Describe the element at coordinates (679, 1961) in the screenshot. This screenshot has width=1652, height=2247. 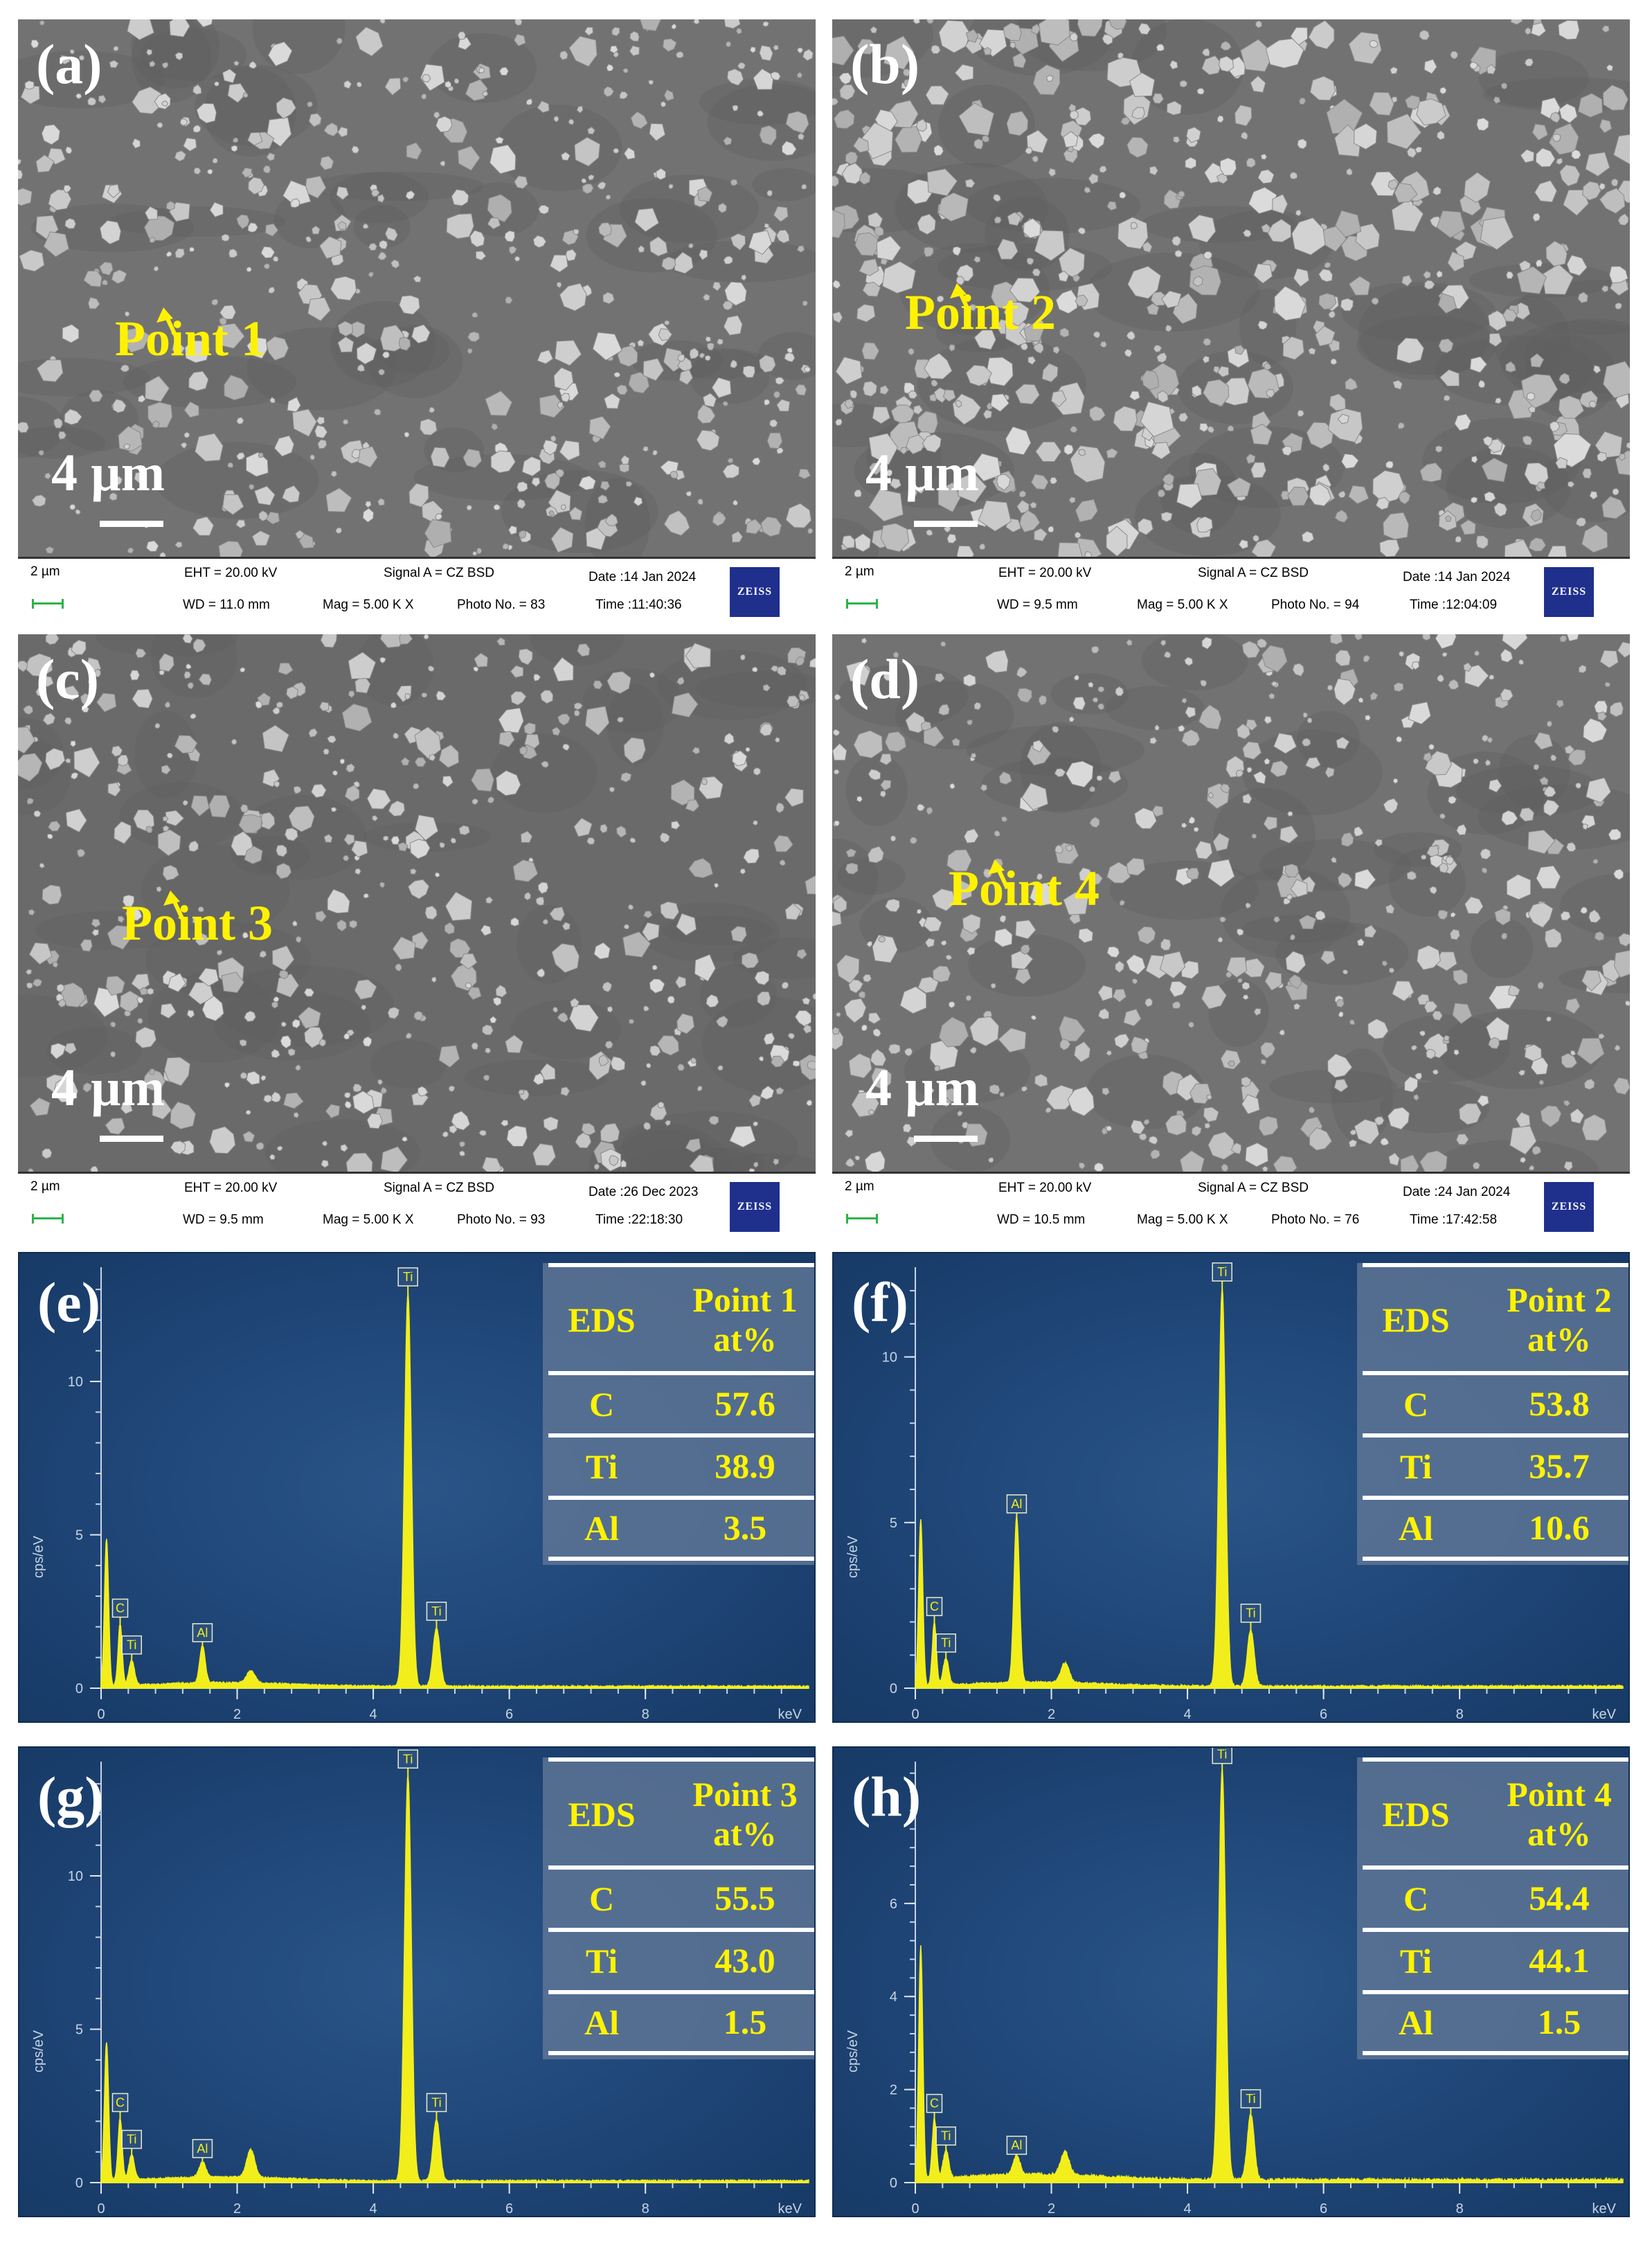
I see `table-row: Ti 43.0` at that location.